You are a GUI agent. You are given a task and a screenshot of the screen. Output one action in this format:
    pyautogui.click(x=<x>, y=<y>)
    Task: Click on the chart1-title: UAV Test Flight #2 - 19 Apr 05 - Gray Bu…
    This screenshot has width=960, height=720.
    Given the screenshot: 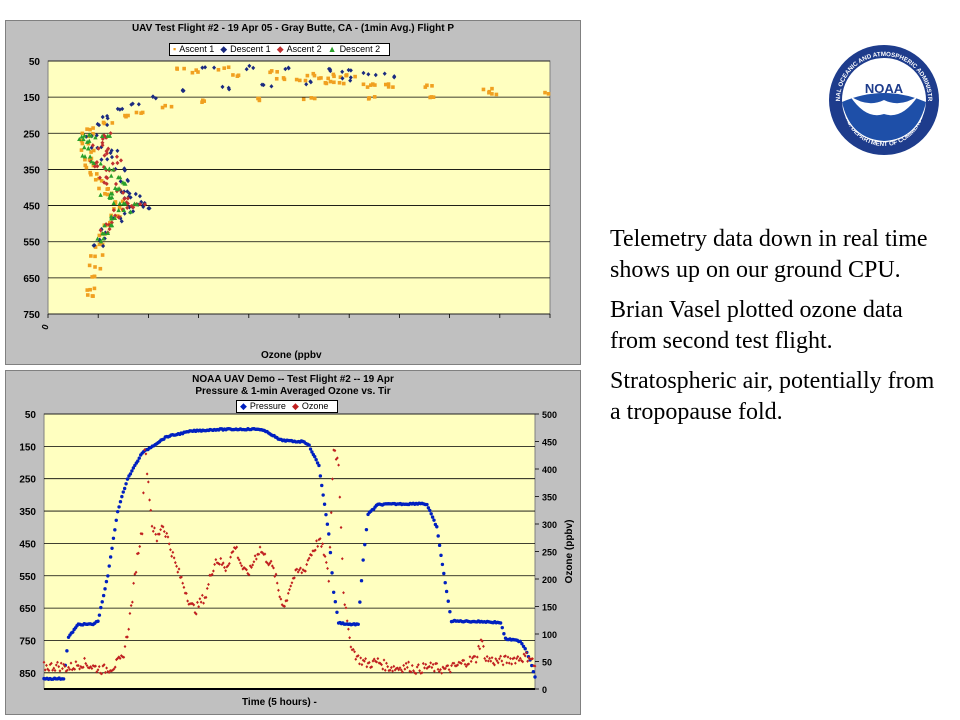 What is the action you would take?
    pyautogui.click(x=293, y=28)
    